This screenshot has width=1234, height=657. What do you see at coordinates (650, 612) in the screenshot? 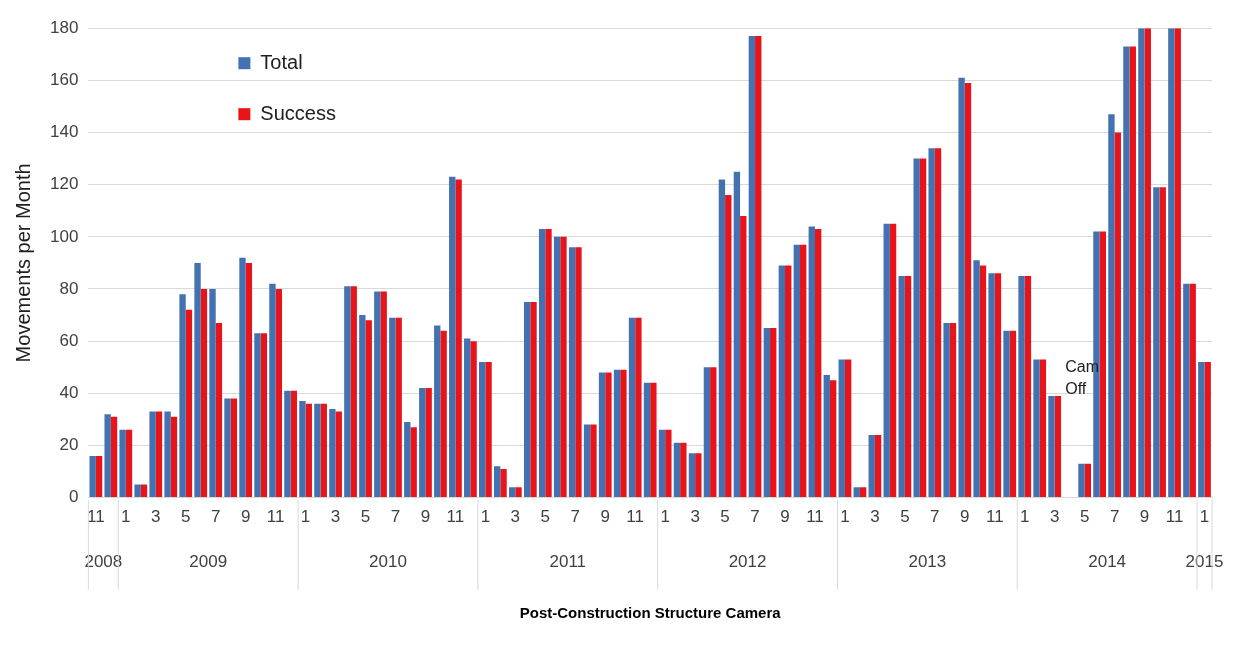
I see `text: Post-Construction Structure Camera` at bounding box center [650, 612].